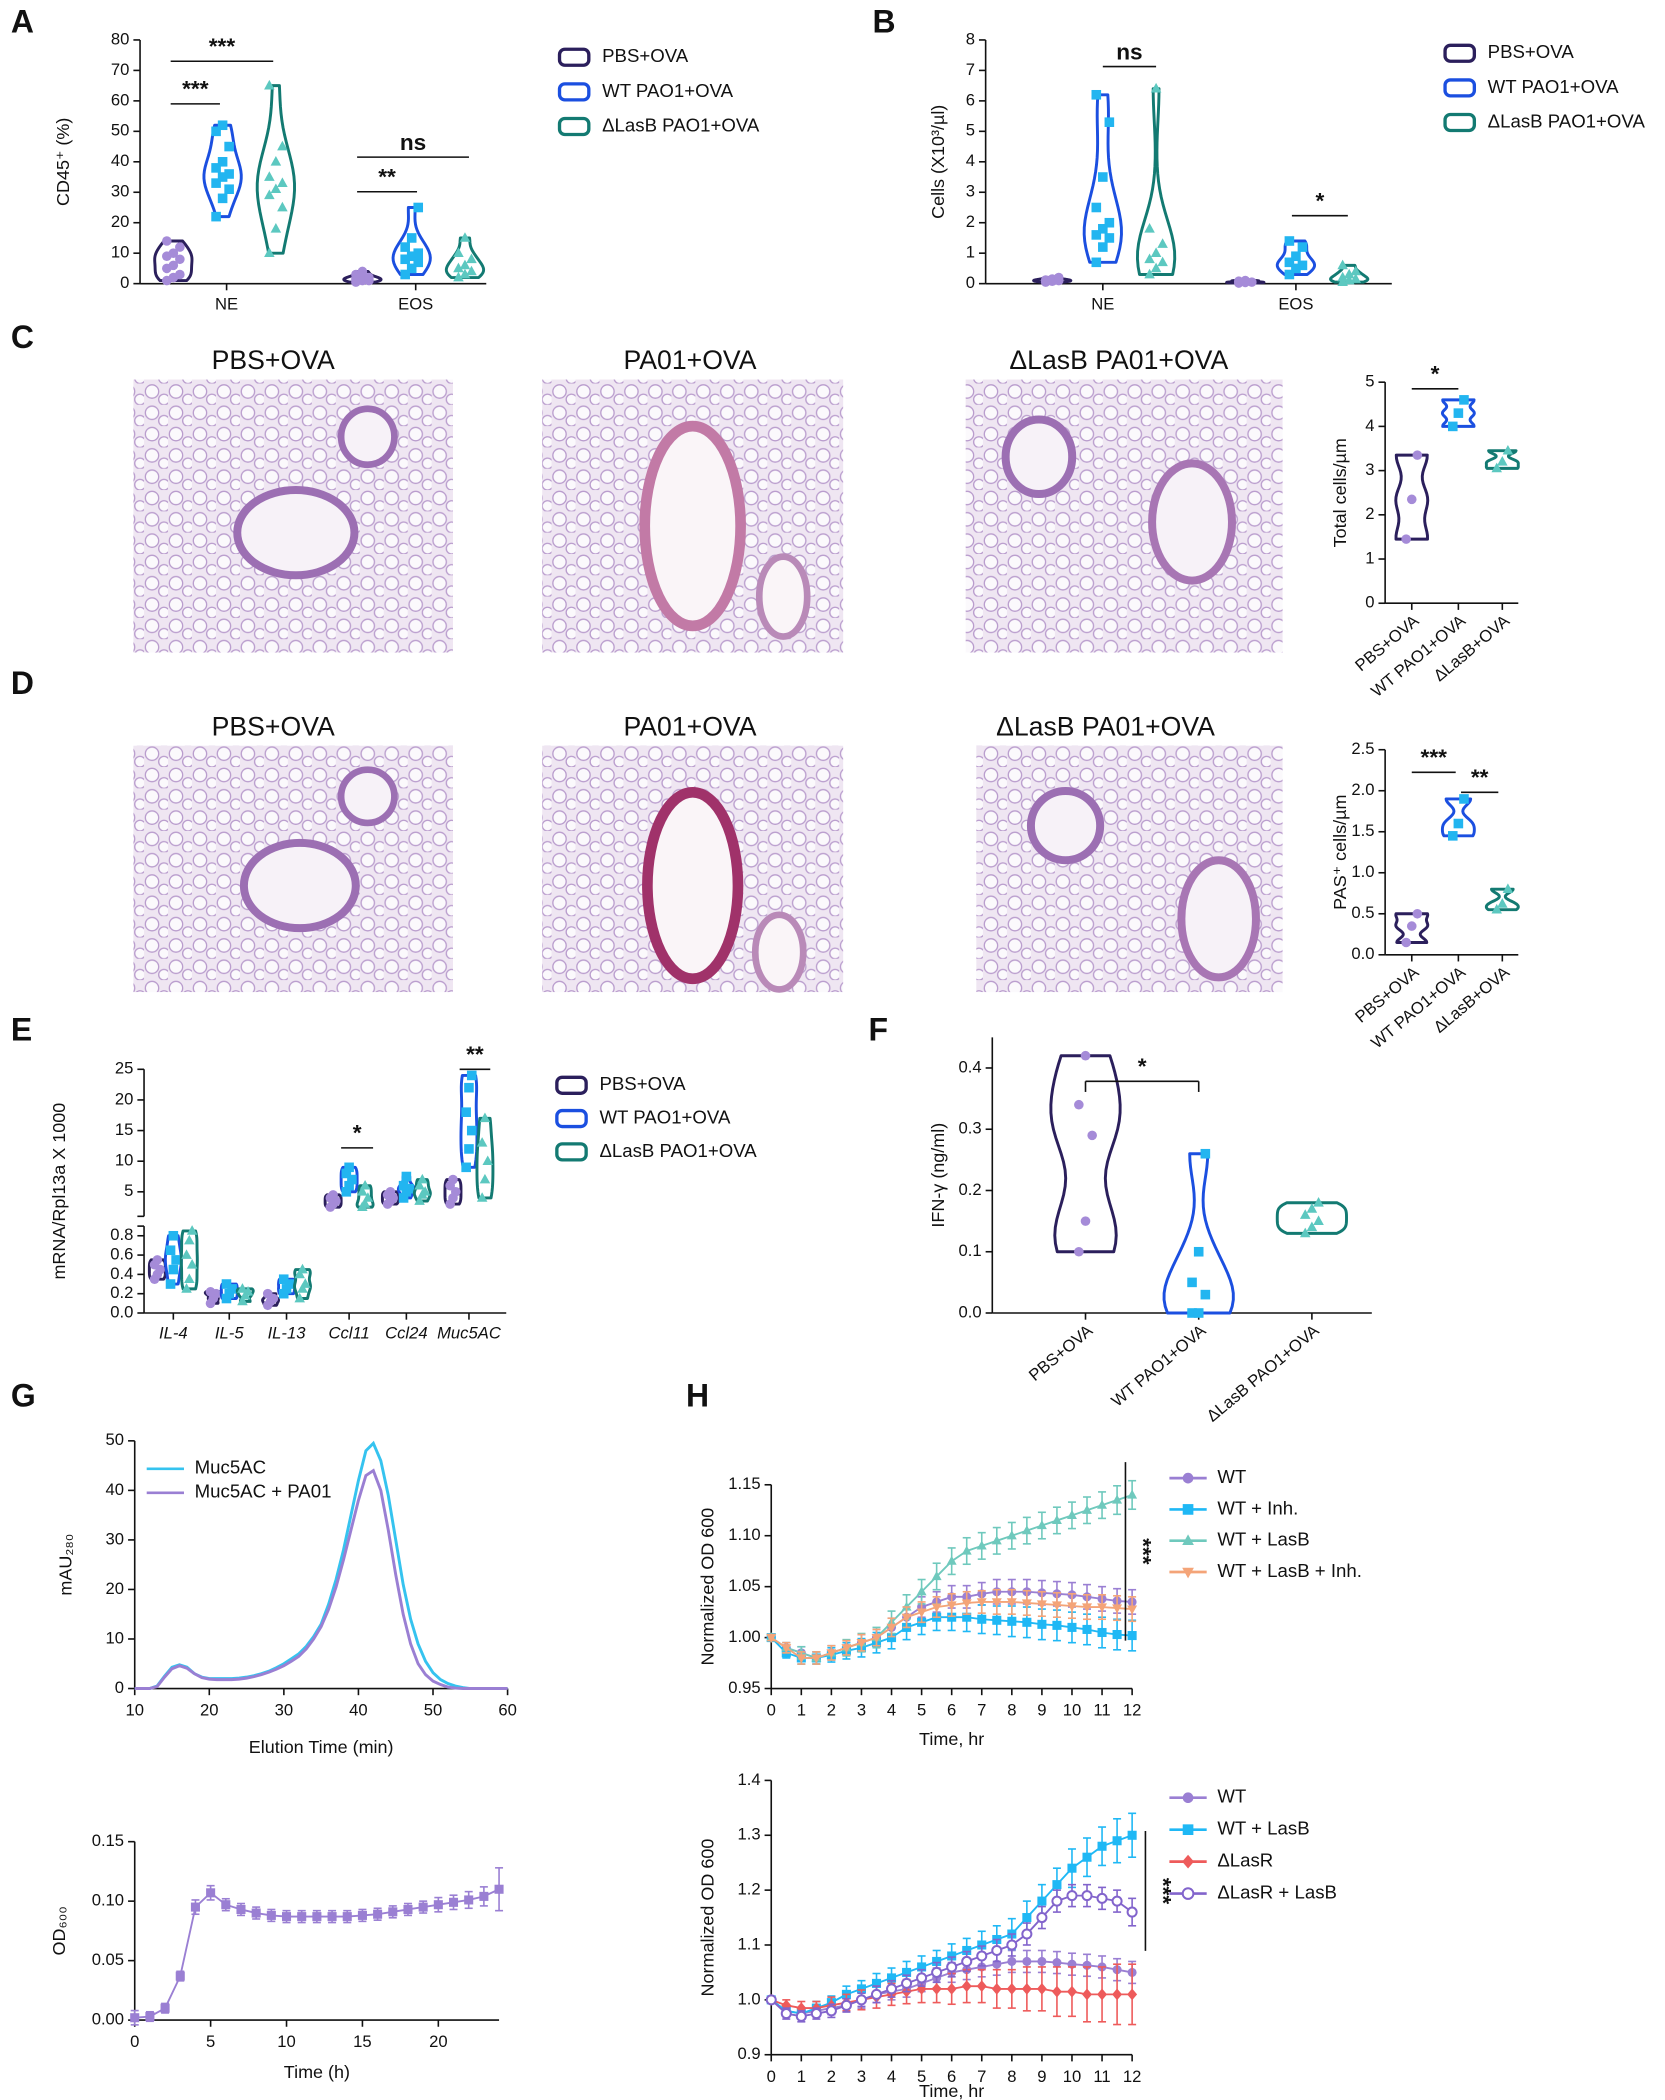 The image size is (1665, 2100). What do you see at coordinates (1362, 748) in the screenshot?
I see `y-tick-label: 2.5` at bounding box center [1362, 748].